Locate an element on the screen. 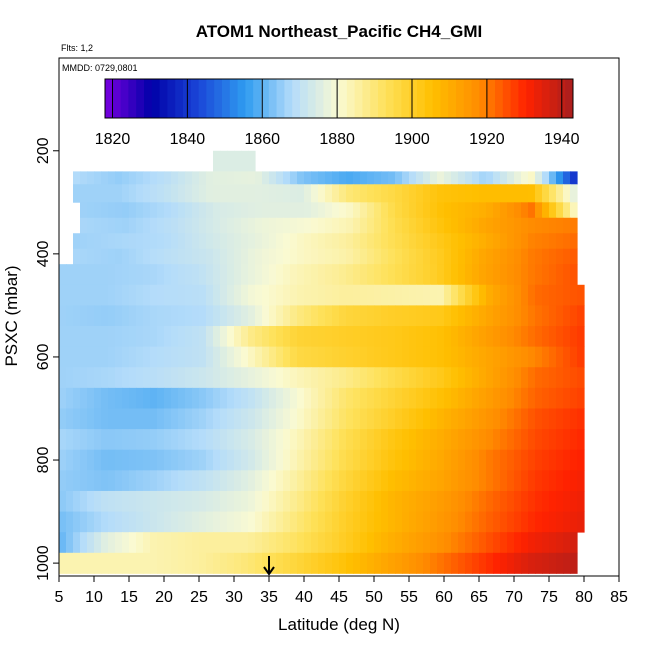 The height and width of the screenshot is (650, 650). x-tick-label: 15 is located at coordinates (129, 597).